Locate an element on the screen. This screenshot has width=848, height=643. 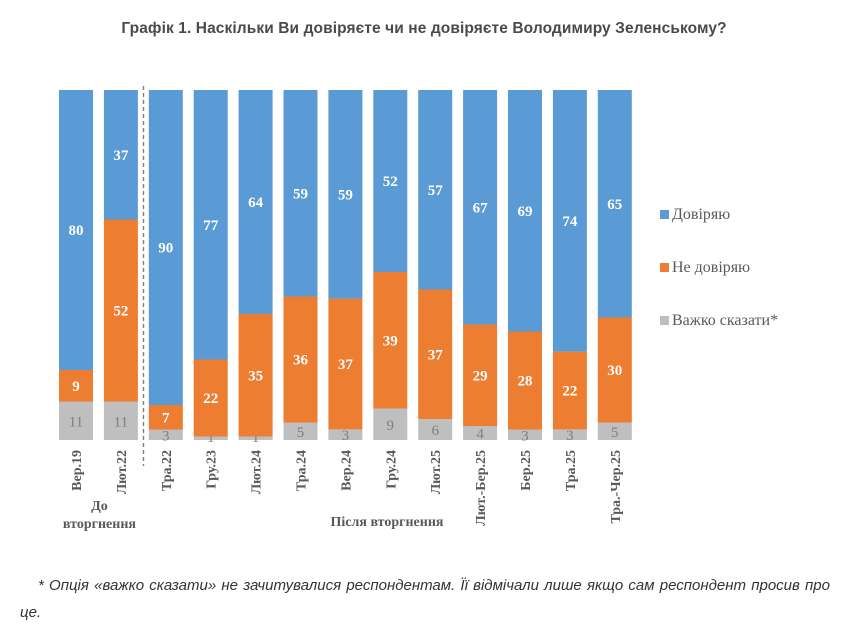
bar-stack: 1 22 77 is located at coordinates (210, 268).